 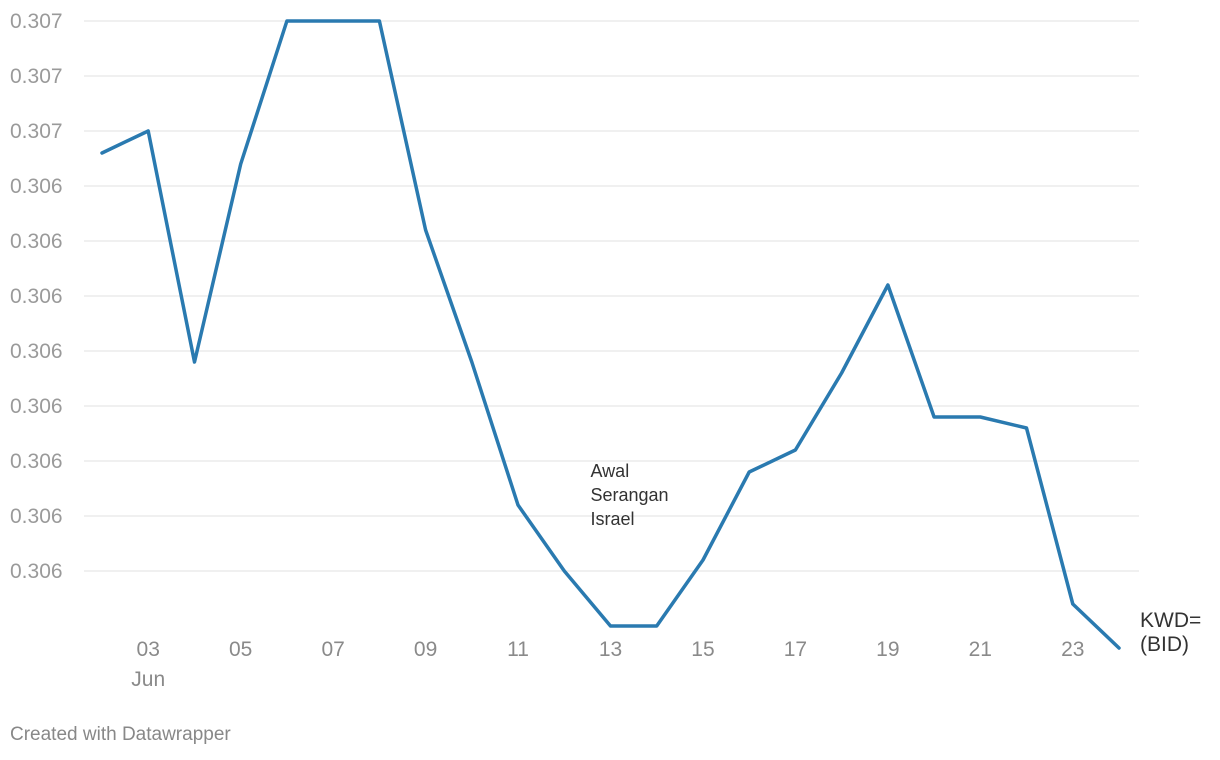 I want to click on annotations: Awal Serangan Israel, so click(x=630, y=495).